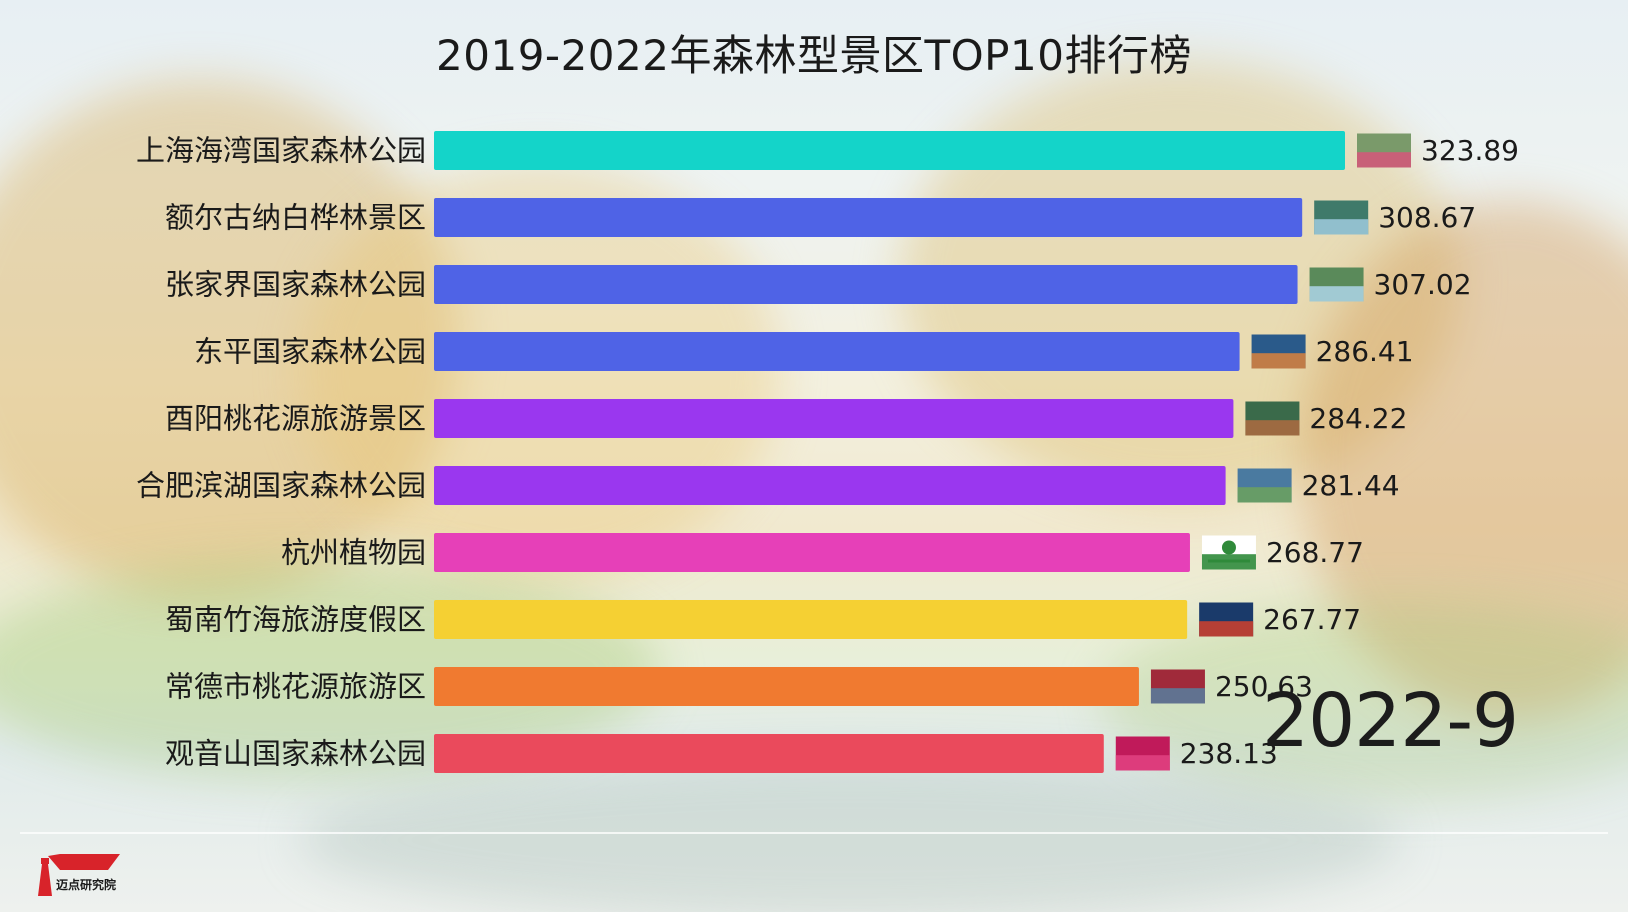  Describe the element at coordinates (281, 486) in the screenshot. I see `category-label: 合肥滨湖国家森林公园` at that location.